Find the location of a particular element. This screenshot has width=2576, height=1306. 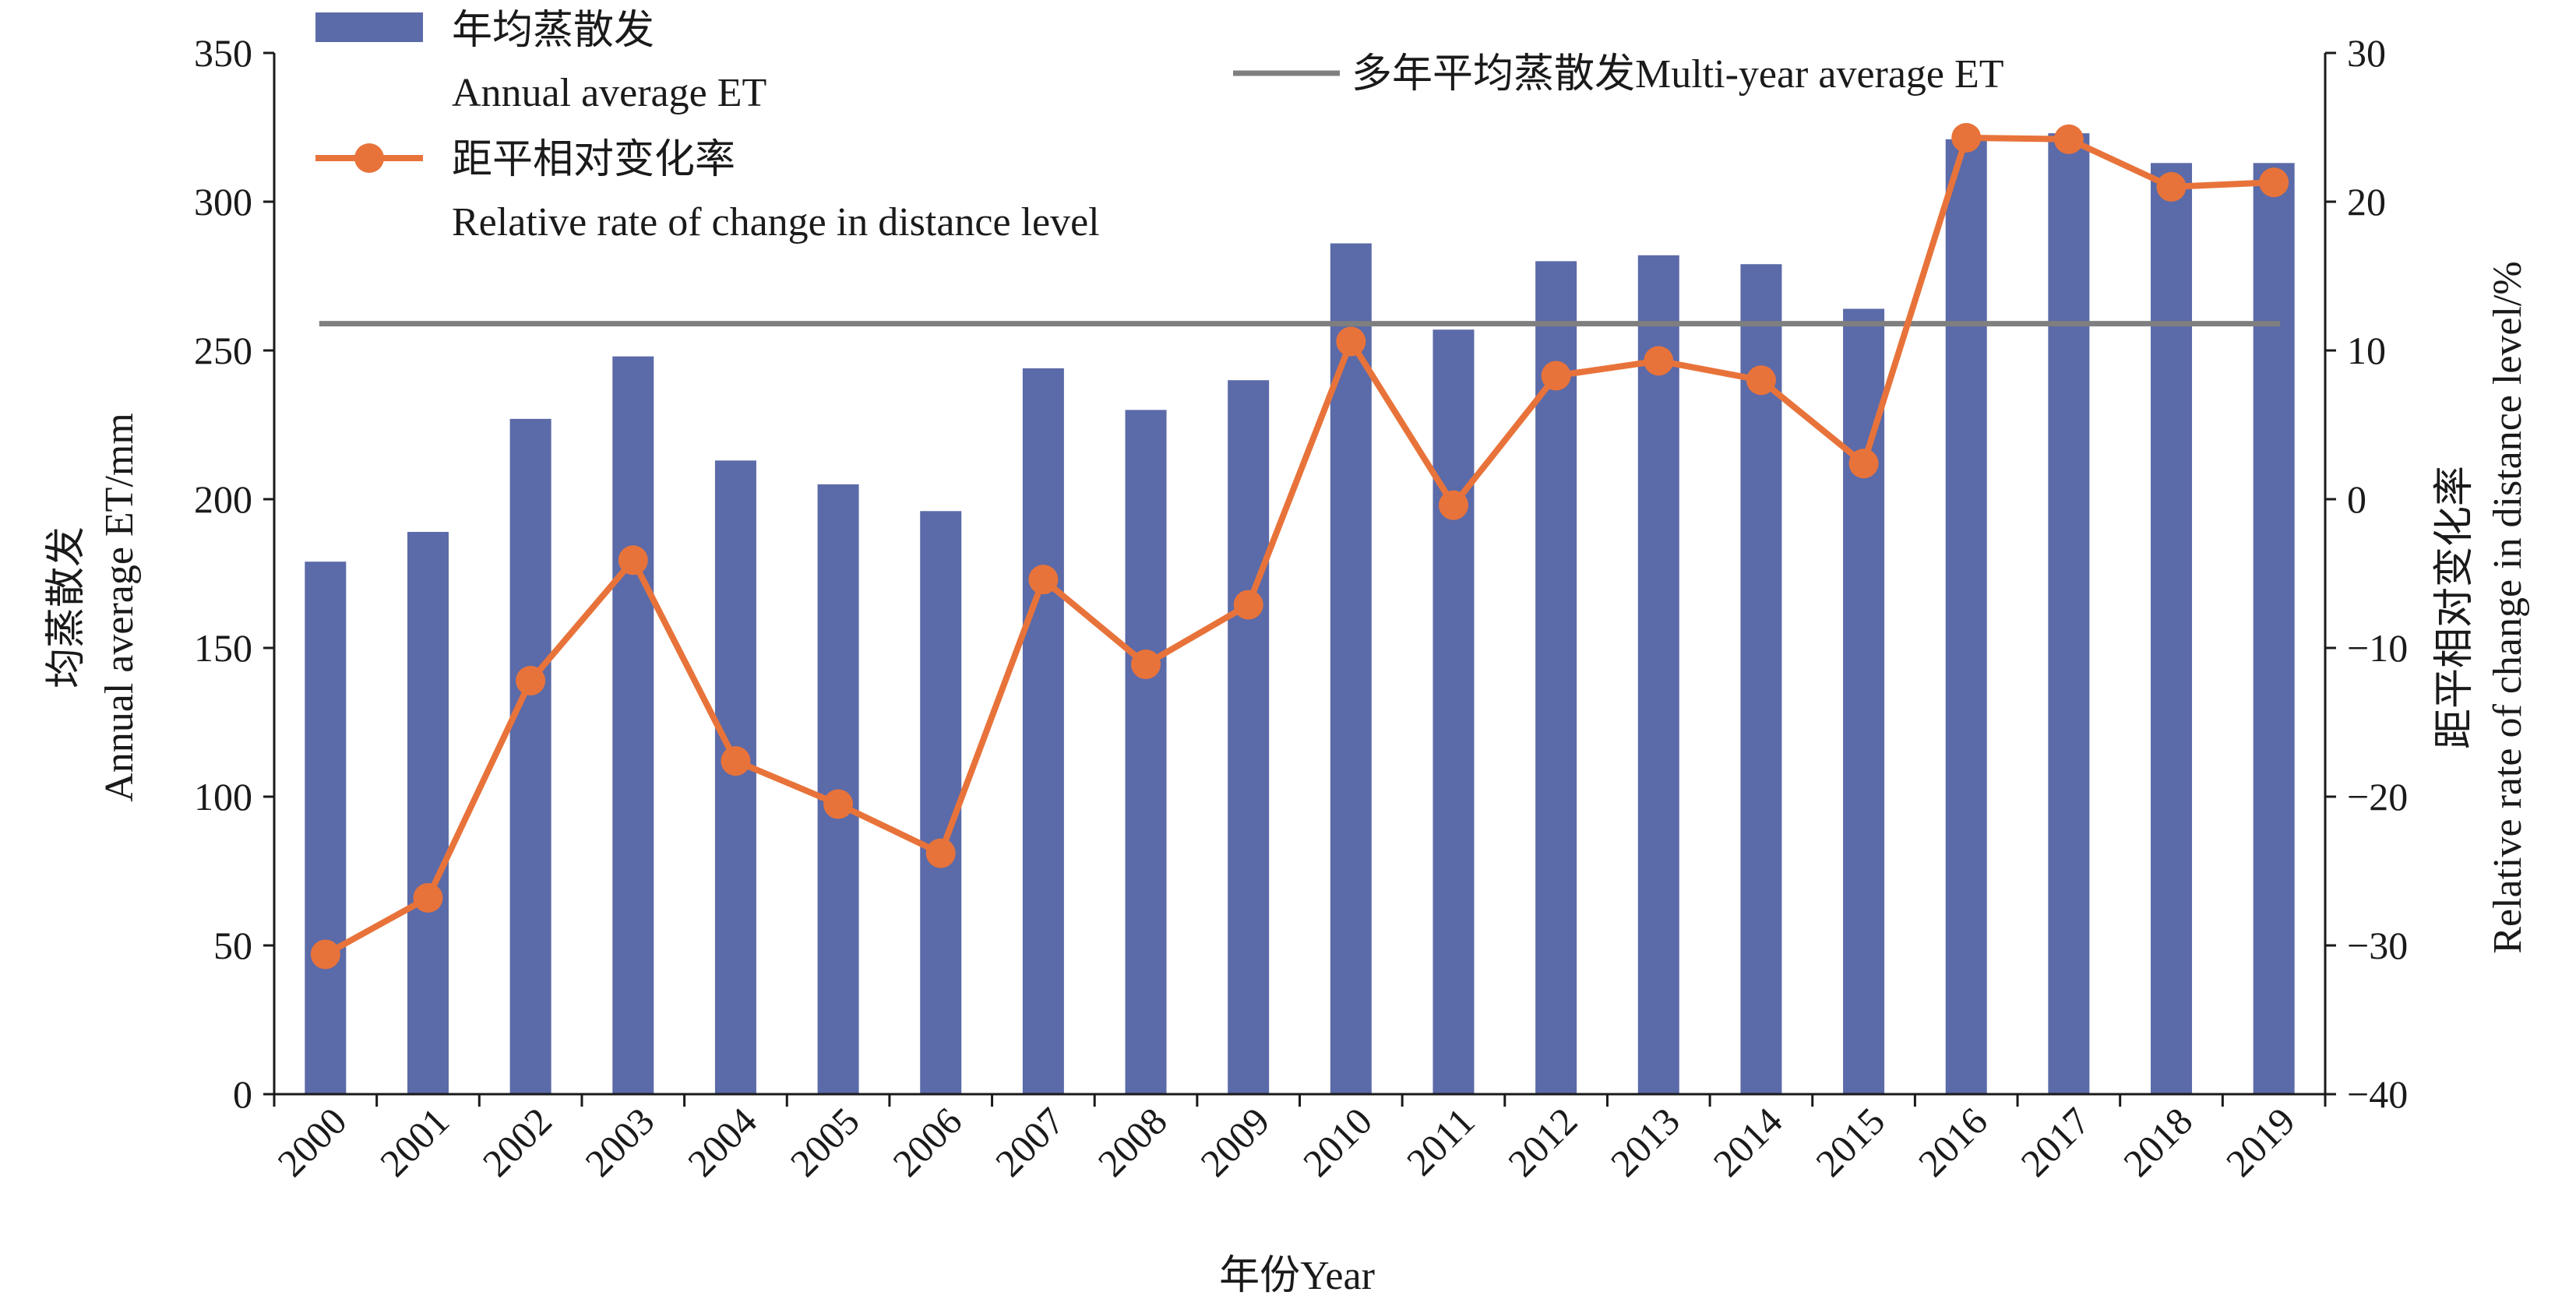

bar-2011 is located at coordinates (1453, 711).